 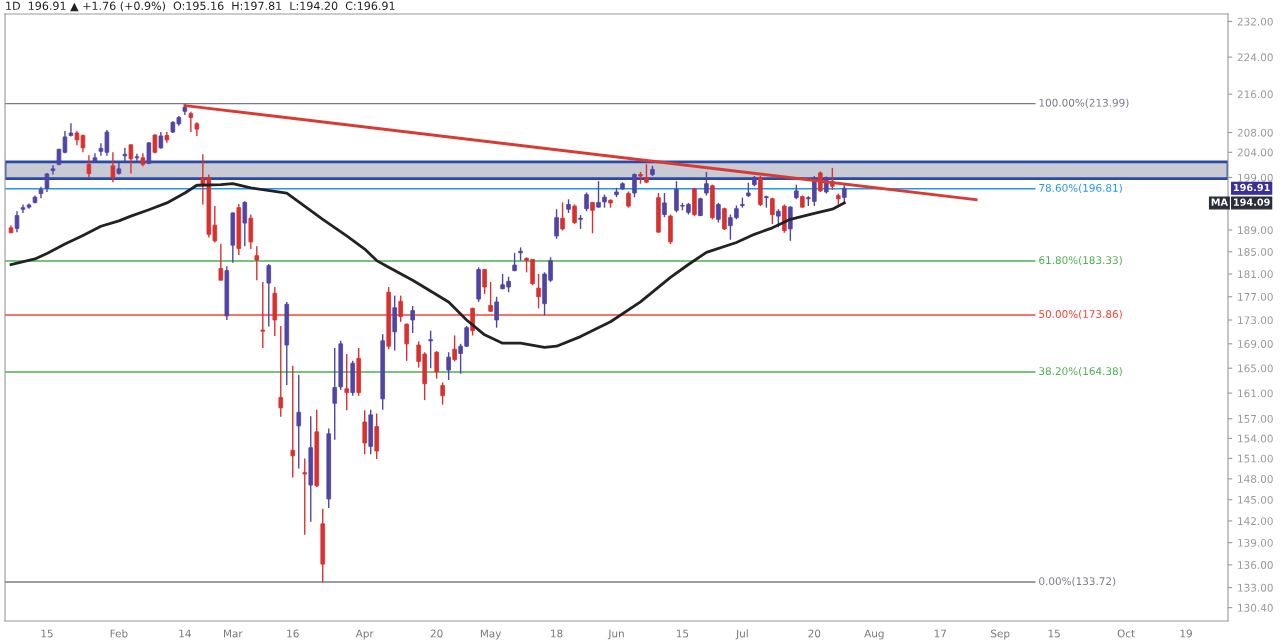 What do you see at coordinates (1251, 202) in the screenshot?
I see `text: 194.09` at bounding box center [1251, 202].